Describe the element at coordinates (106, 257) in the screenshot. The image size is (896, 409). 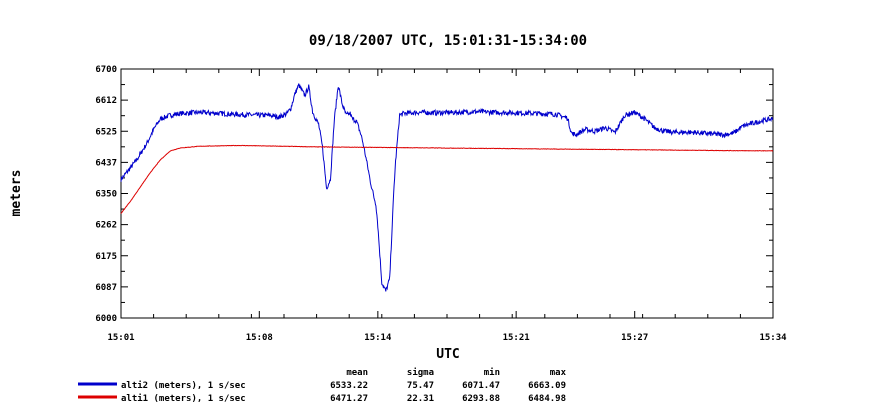
I see `y-tick-label: 6175` at that location.